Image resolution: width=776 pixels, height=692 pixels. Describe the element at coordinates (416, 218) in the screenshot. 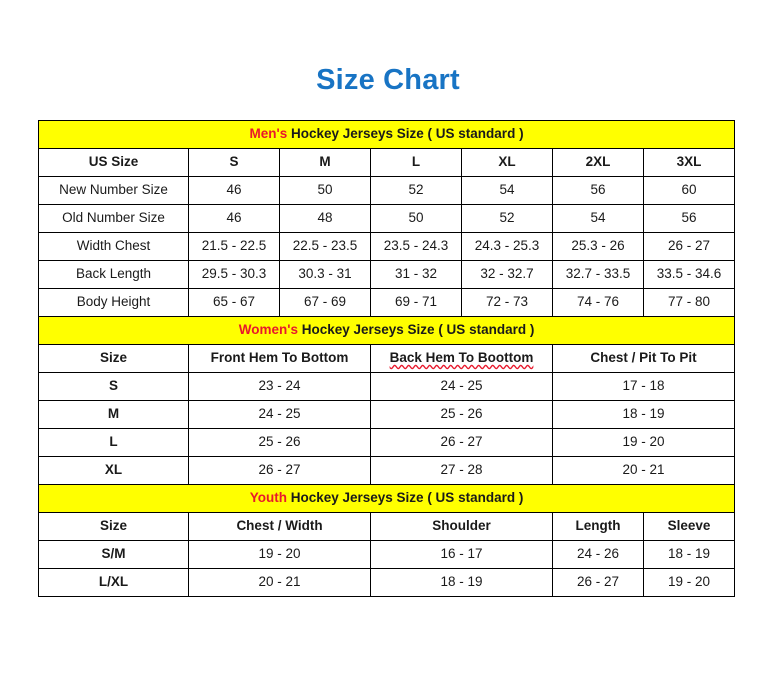

I see `mens-row-1-cell-2: 50` at that location.